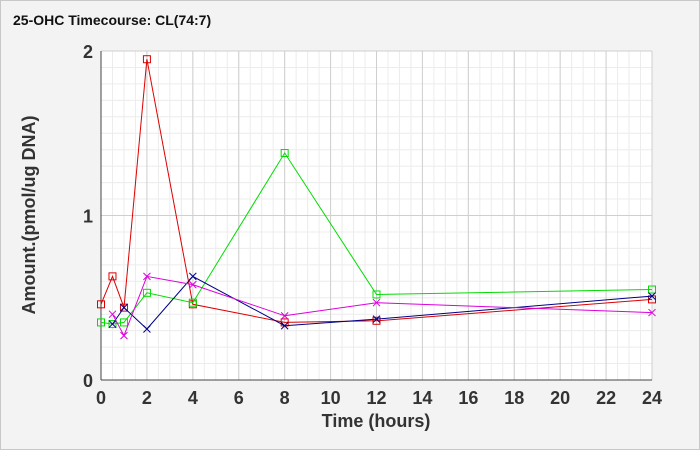 This screenshot has height=451, width=700. I want to click on x-tick-label: 10, so click(331, 398).